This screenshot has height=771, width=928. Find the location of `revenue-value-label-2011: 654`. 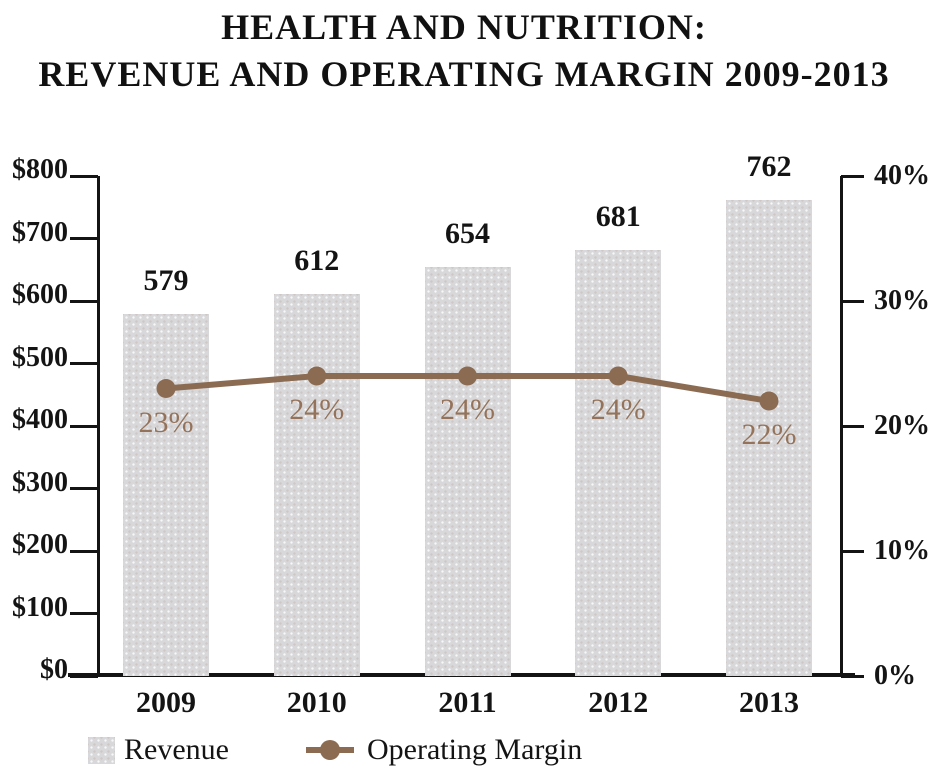

revenue-value-label-2011: 654 is located at coordinates (467, 234).